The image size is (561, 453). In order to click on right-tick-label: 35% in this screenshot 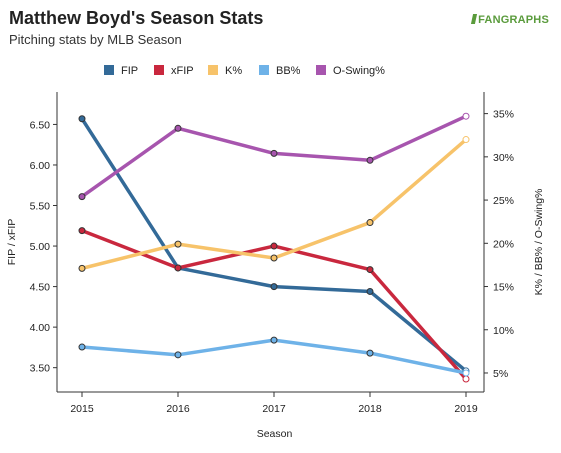, I will do `click(503, 115)`.